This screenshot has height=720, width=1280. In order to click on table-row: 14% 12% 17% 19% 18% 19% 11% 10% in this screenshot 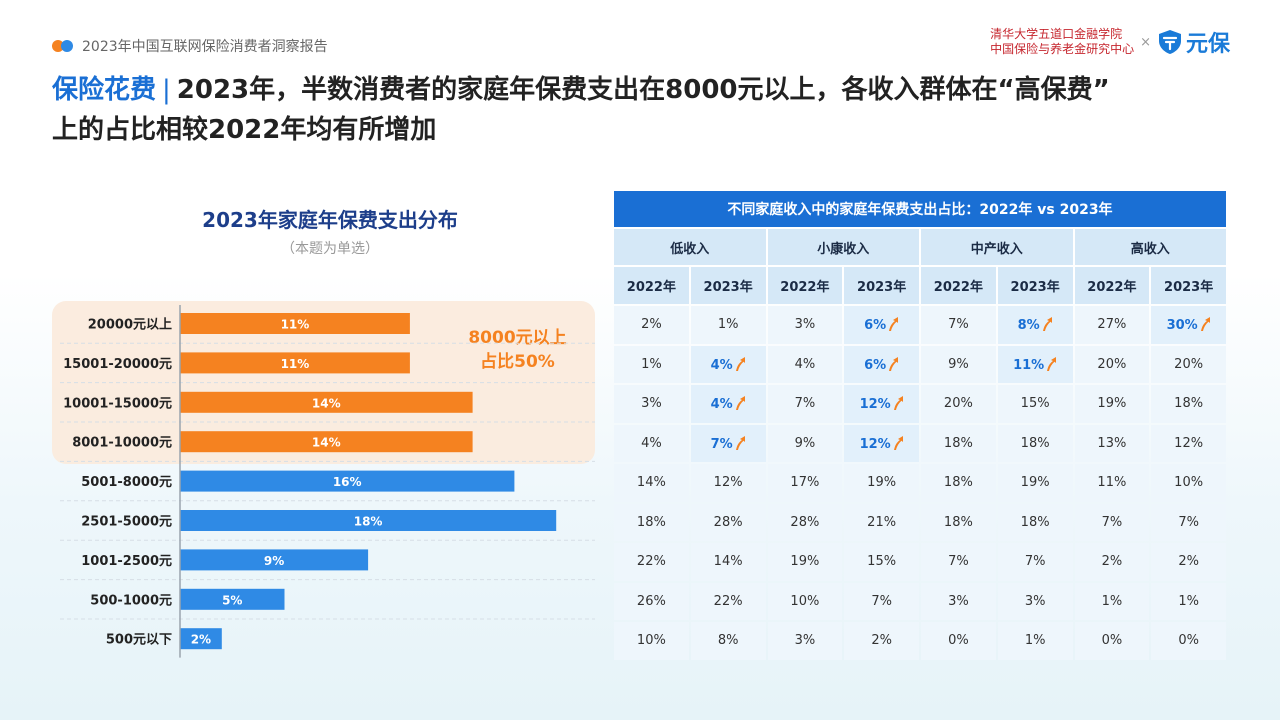, I will do `click(920, 483)`.